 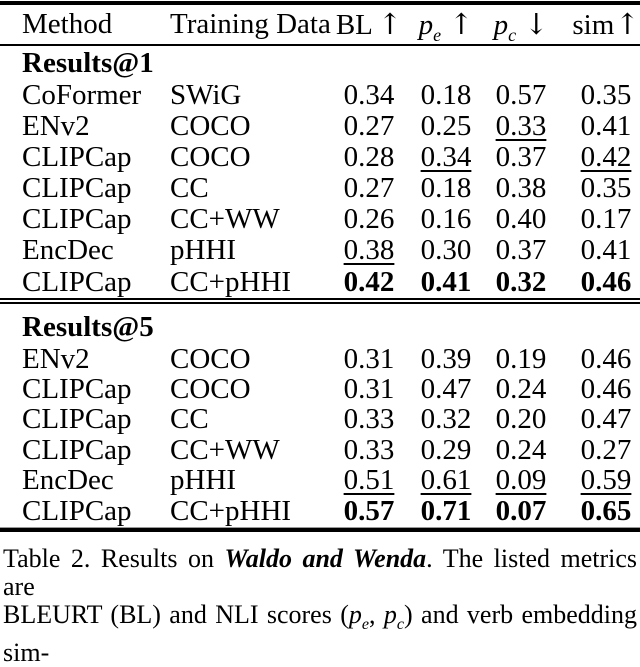 What do you see at coordinates (521, 281) in the screenshot?
I see `metric-pc-cell: 0.32` at bounding box center [521, 281].